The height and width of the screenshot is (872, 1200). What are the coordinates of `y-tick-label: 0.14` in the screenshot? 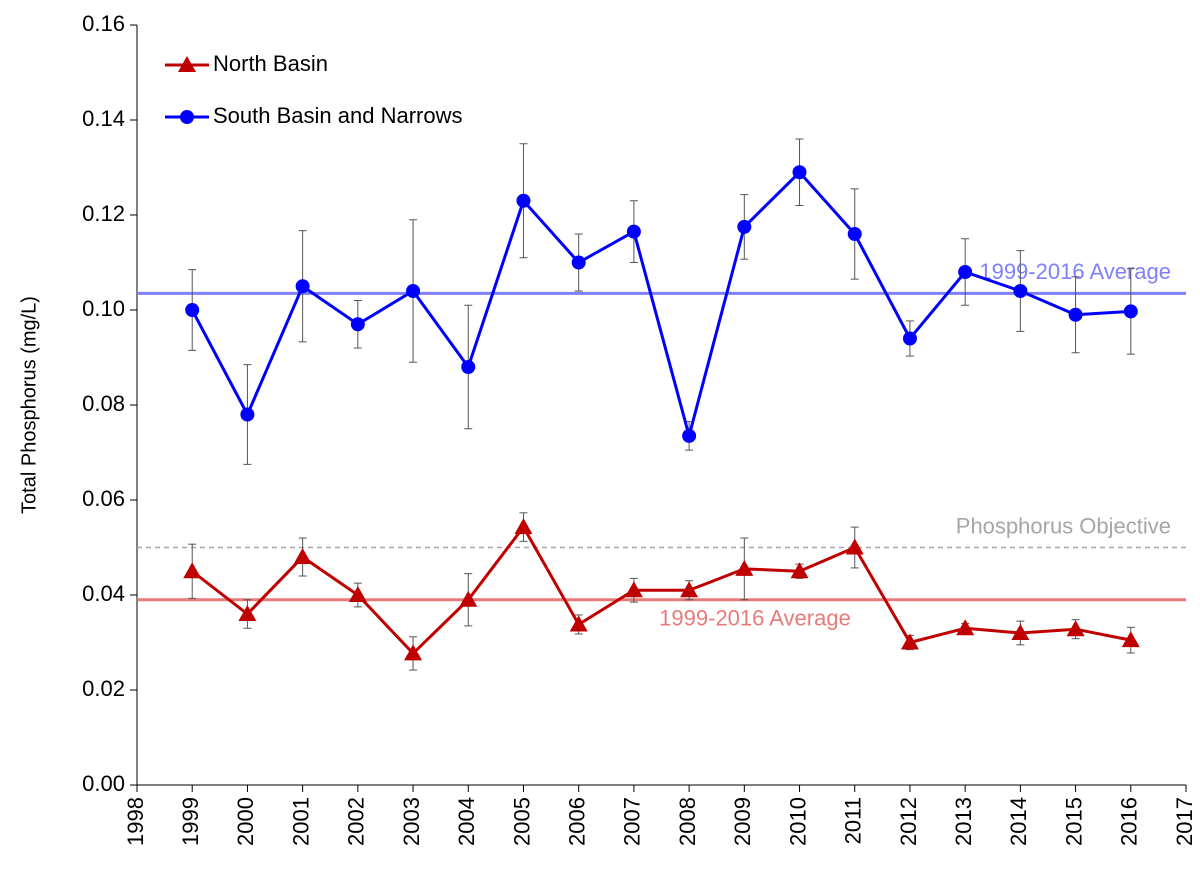 It's located at (103, 118).